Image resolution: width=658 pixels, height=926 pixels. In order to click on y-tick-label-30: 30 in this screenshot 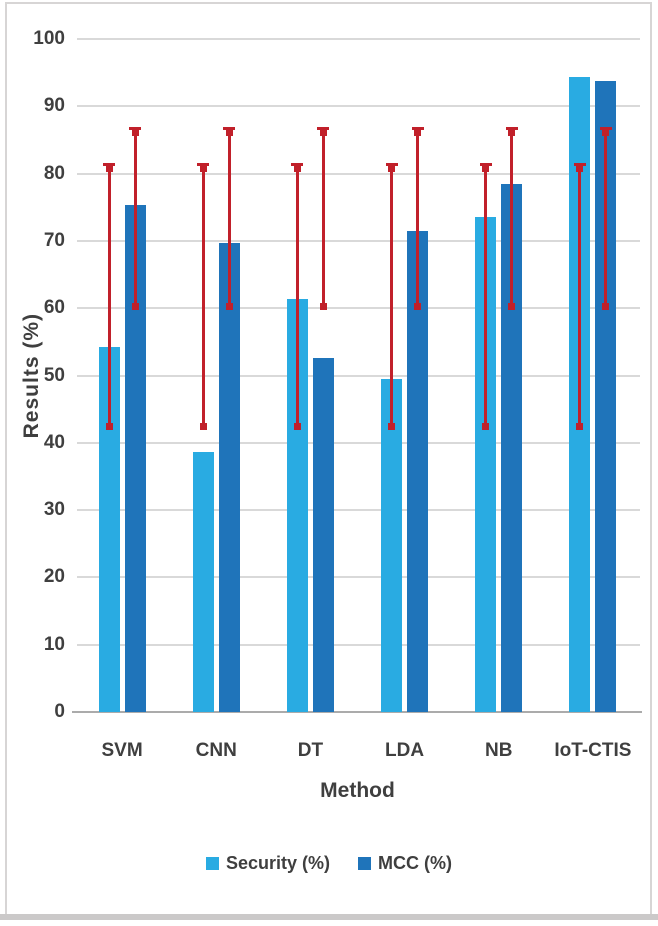, I will do `click(54, 510)`.